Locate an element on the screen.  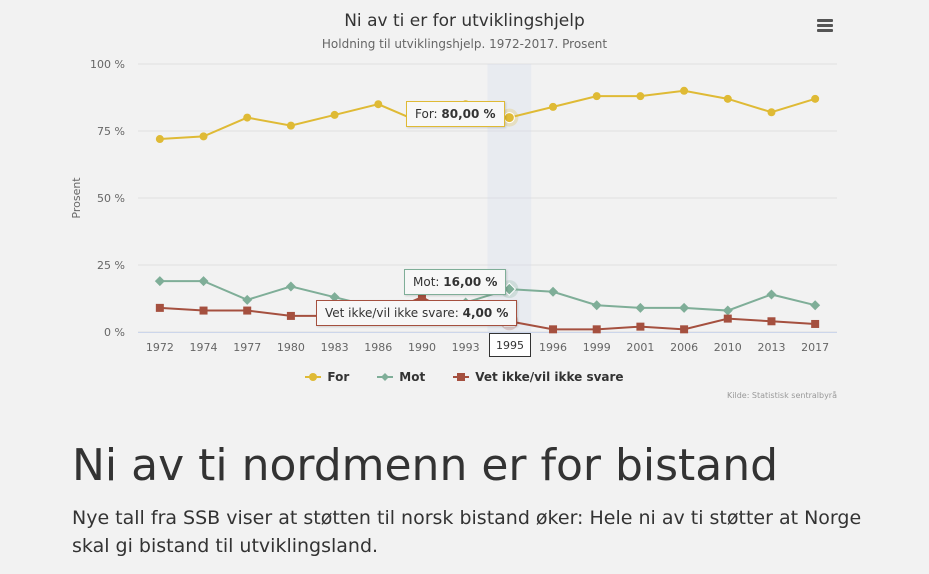
chart-title: Ni av ti er for utviklingshjelp is located at coordinates (464, 21).